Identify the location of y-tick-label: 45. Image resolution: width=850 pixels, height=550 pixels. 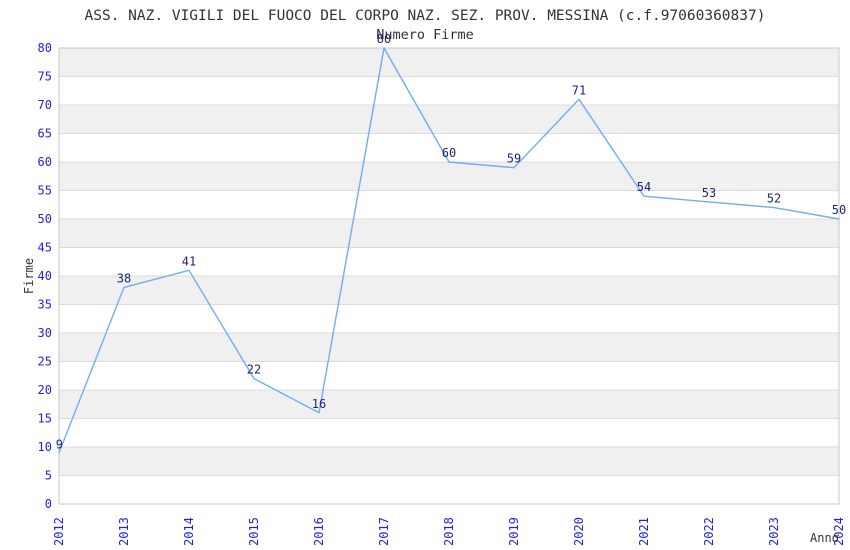
(45, 248).